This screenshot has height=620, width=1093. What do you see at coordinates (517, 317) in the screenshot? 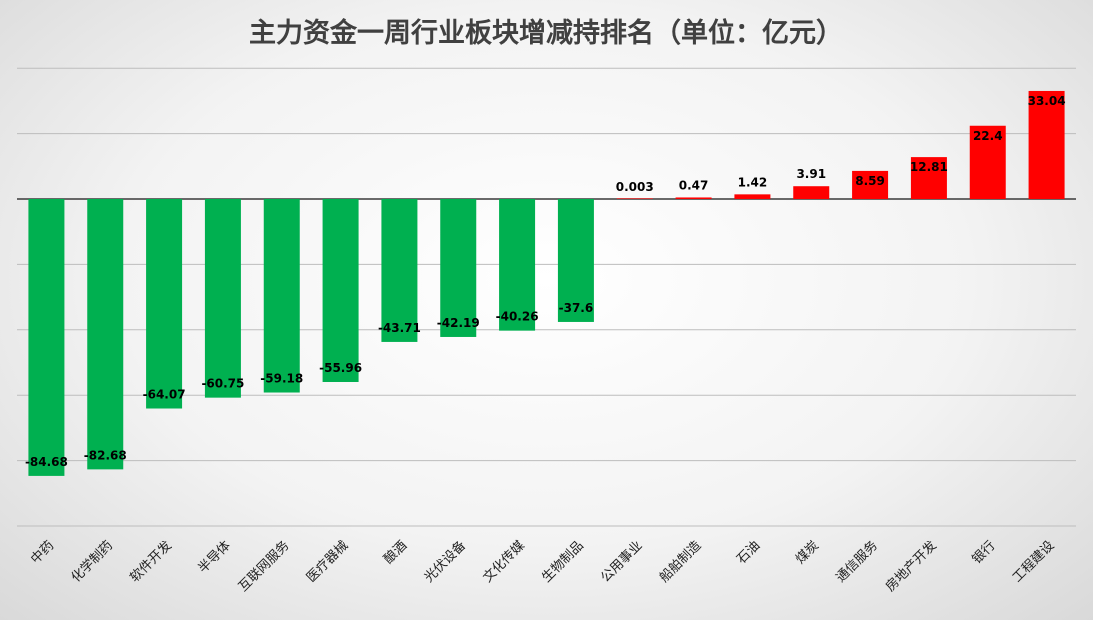
I see `value-label: -40.26` at bounding box center [517, 317].